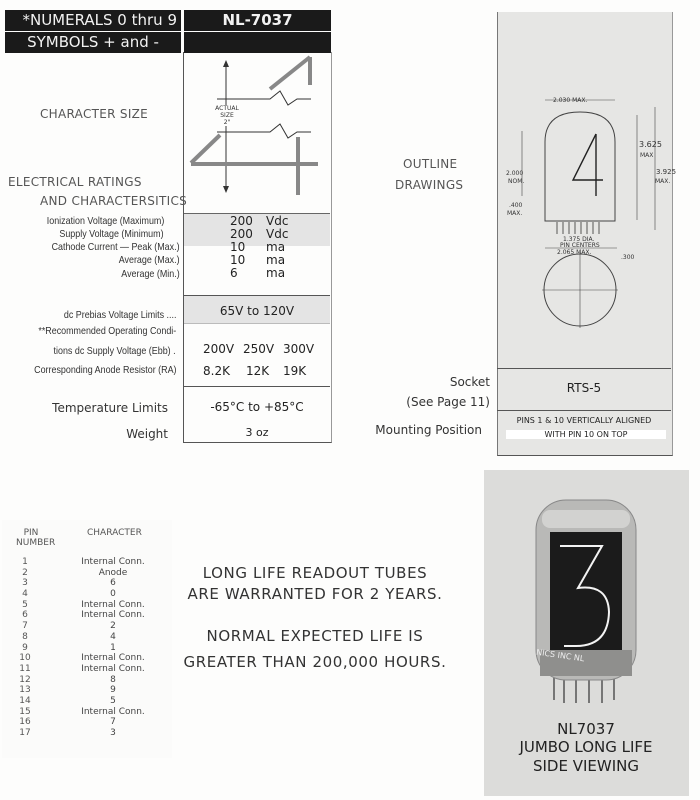 The height and width of the screenshot is (800, 700). I want to click on cathode-avg-max-value: 10, so click(238, 260).